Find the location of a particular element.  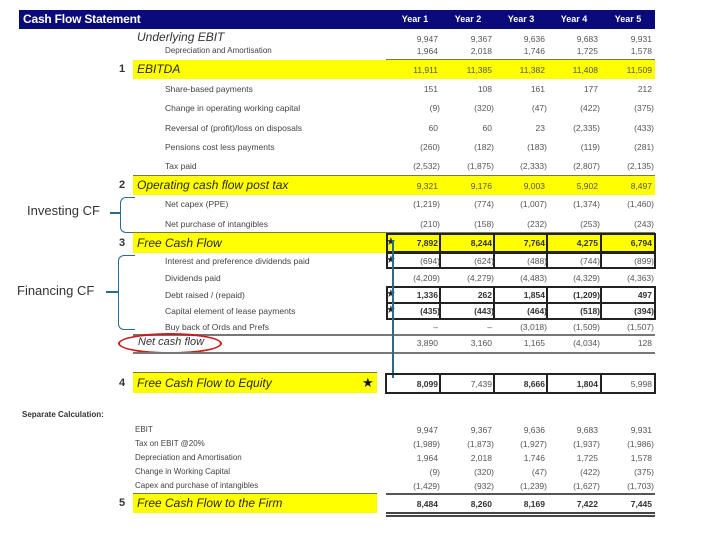

cell: 8,244 is located at coordinates (481, 243).